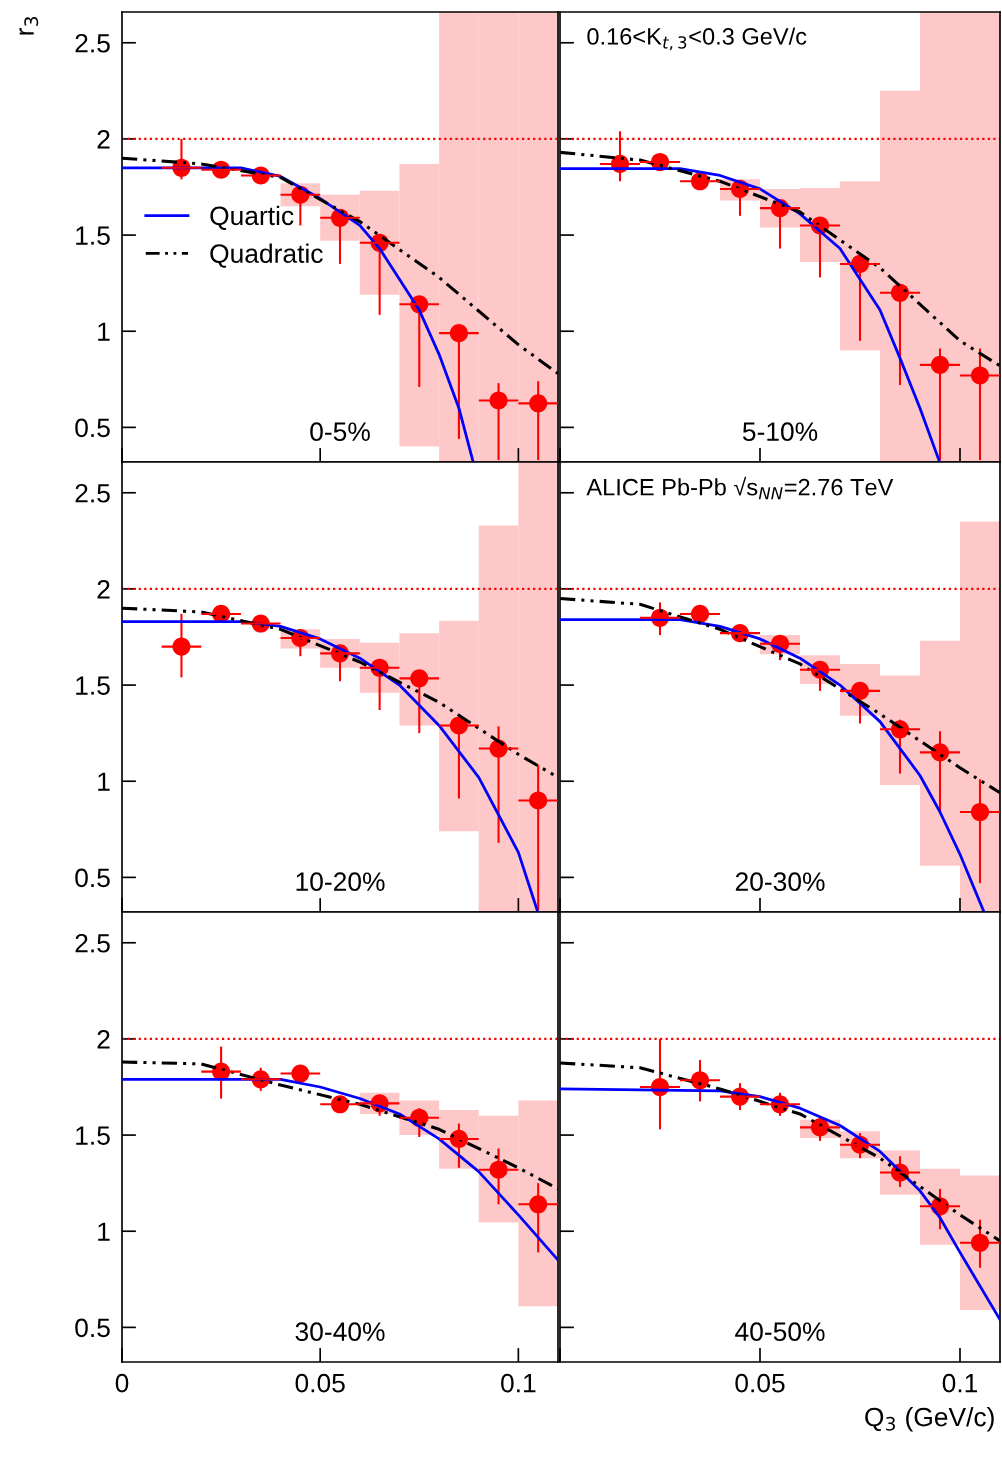 Image resolution: width=1002 pixels, height=1460 pixels. I want to click on x-tick-label: 0, so click(122, 1383).